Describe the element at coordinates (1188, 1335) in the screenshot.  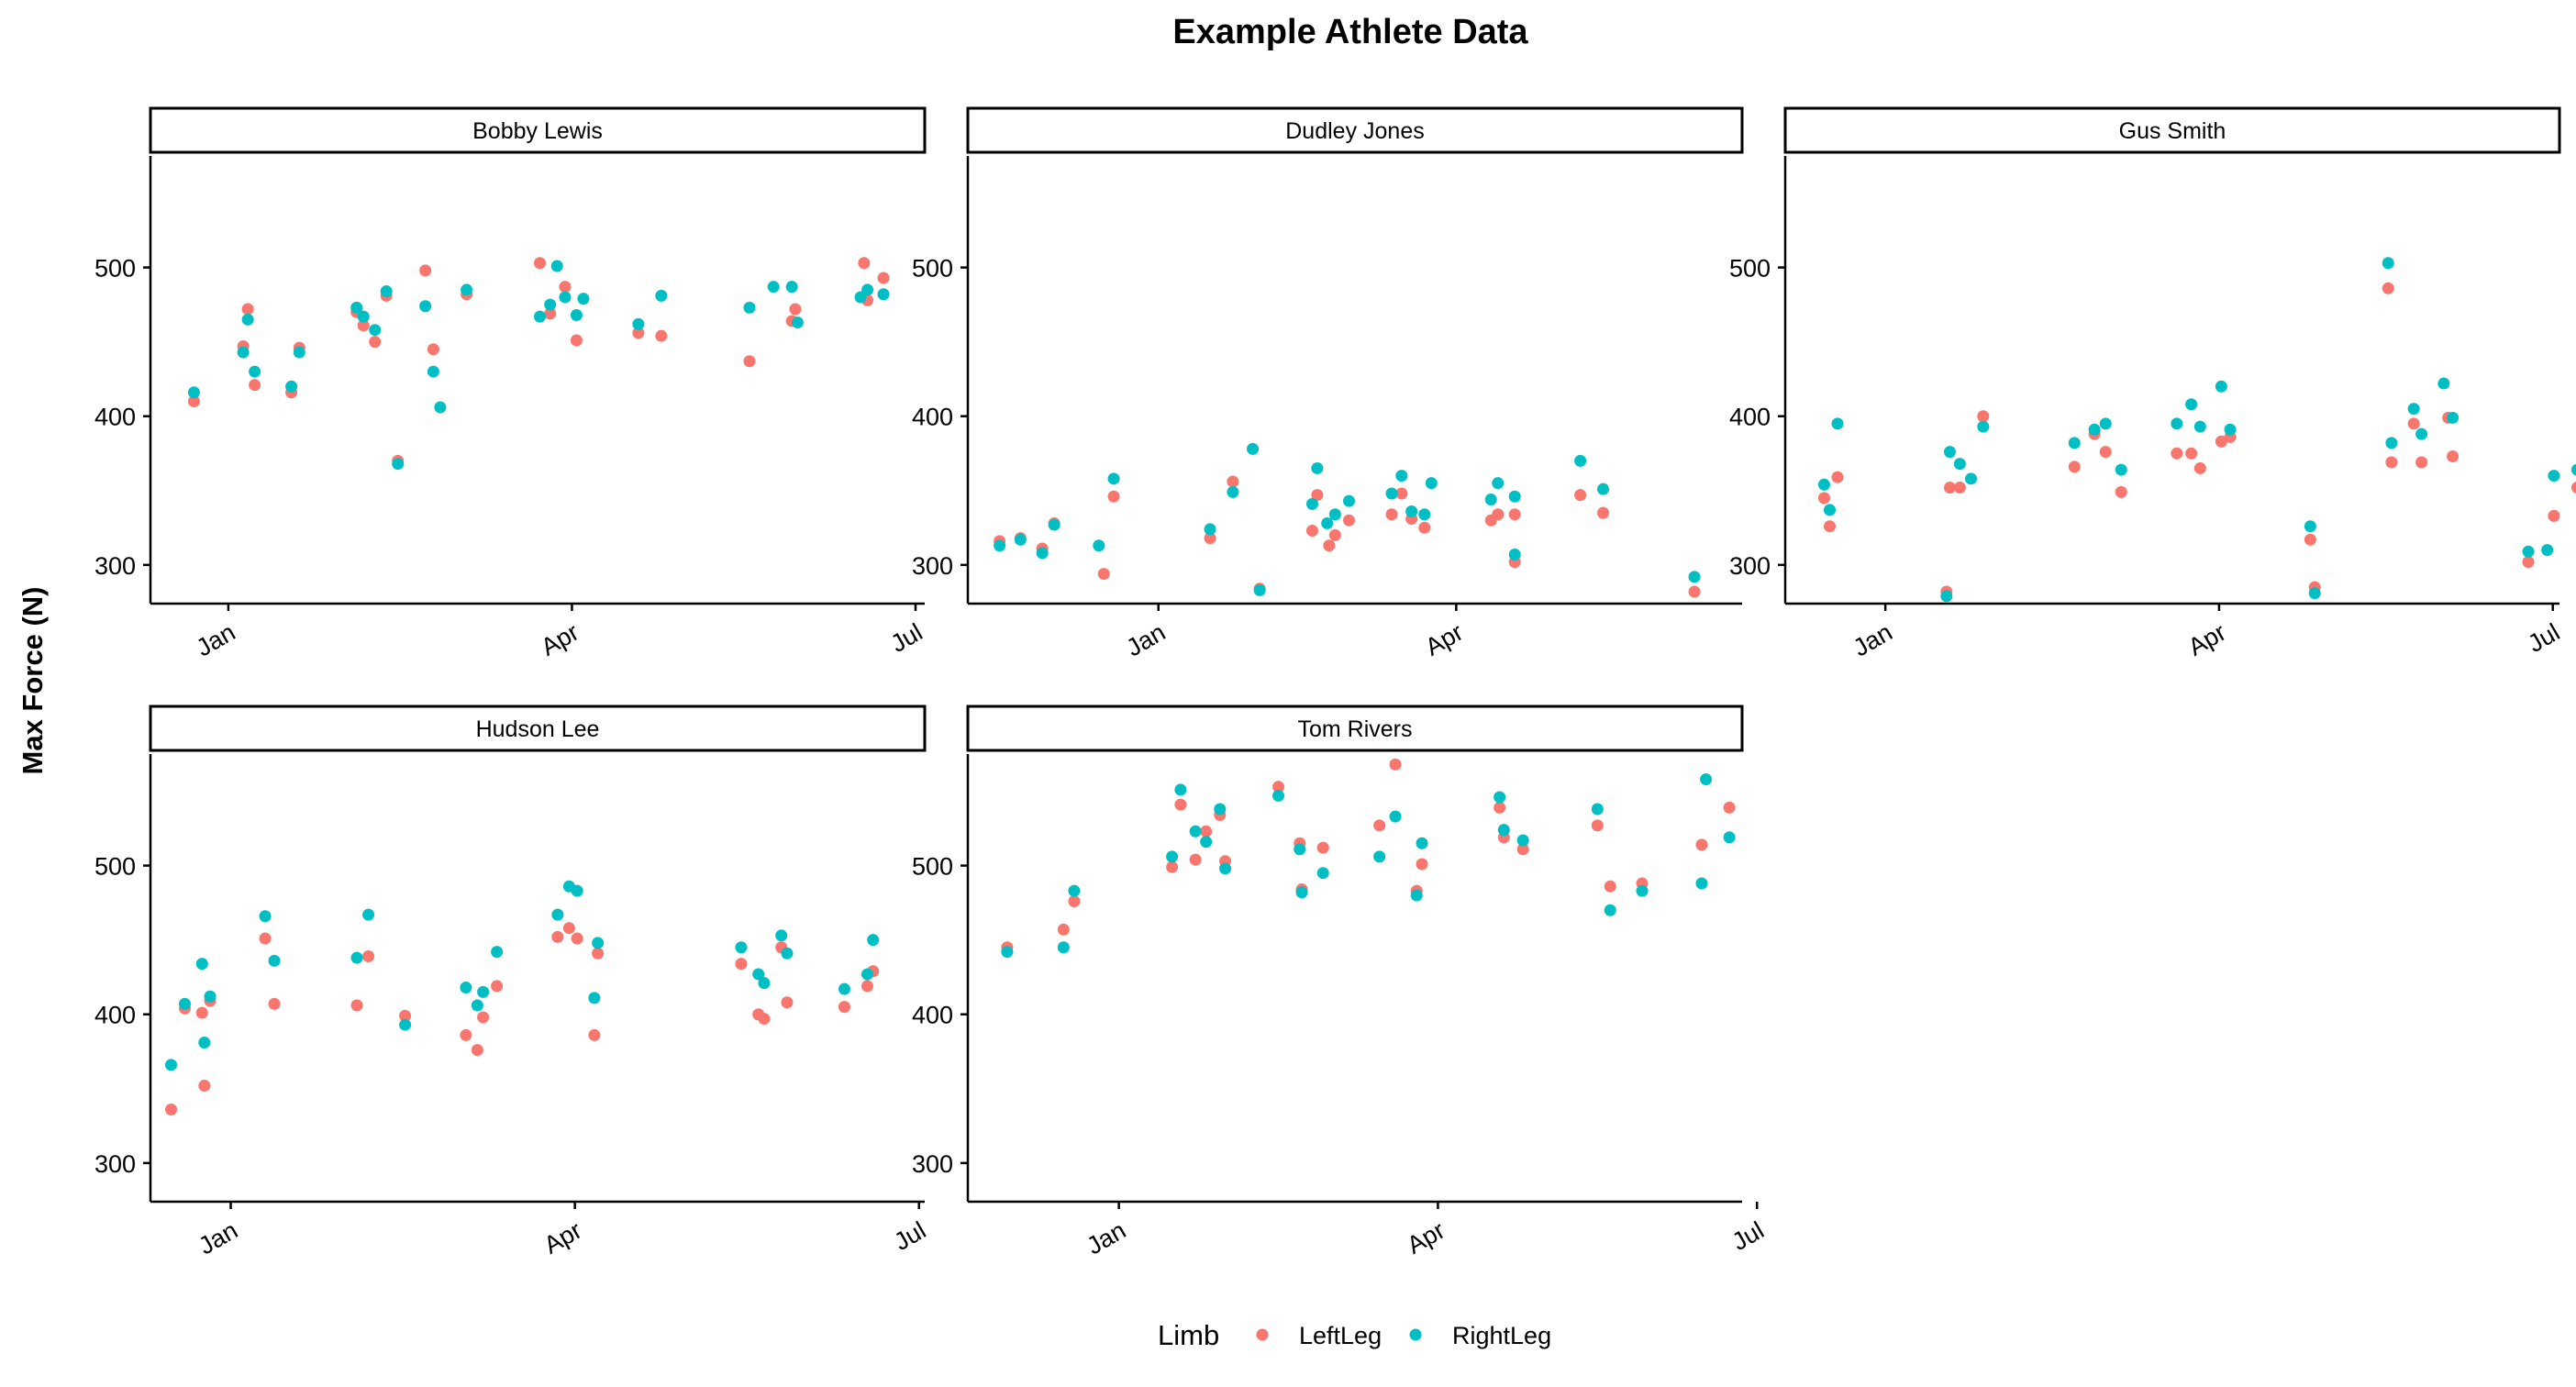
I see `legend-title: Limb` at that location.